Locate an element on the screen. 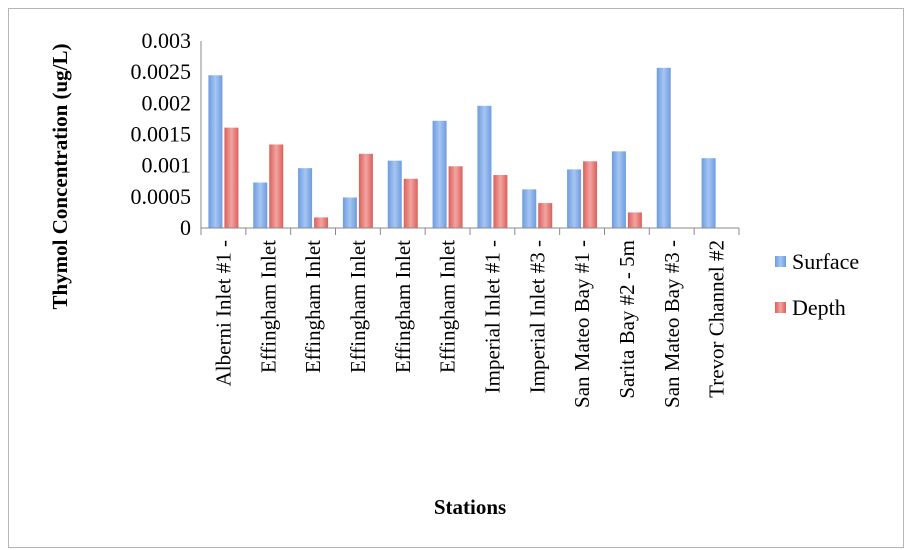  x-category-label: Imperial Inlet #1 - is located at coordinates (492, 316).